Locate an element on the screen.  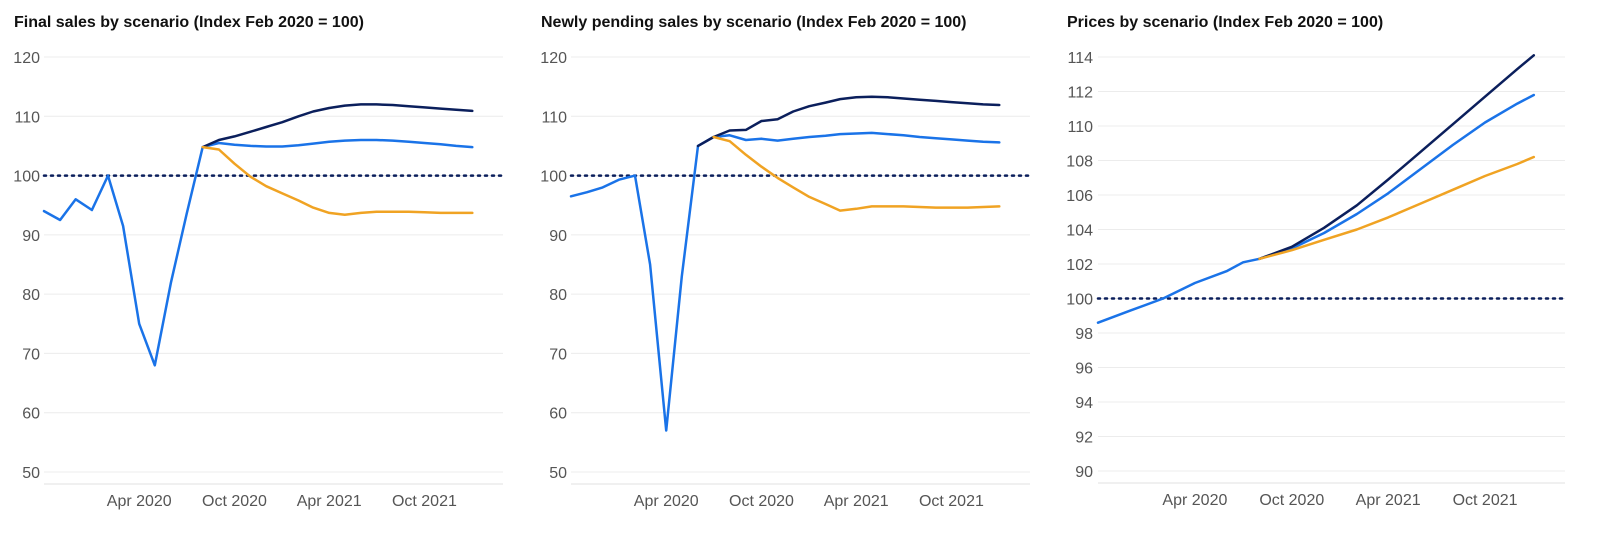
y-tick-label: 108 is located at coordinates (1079, 162).